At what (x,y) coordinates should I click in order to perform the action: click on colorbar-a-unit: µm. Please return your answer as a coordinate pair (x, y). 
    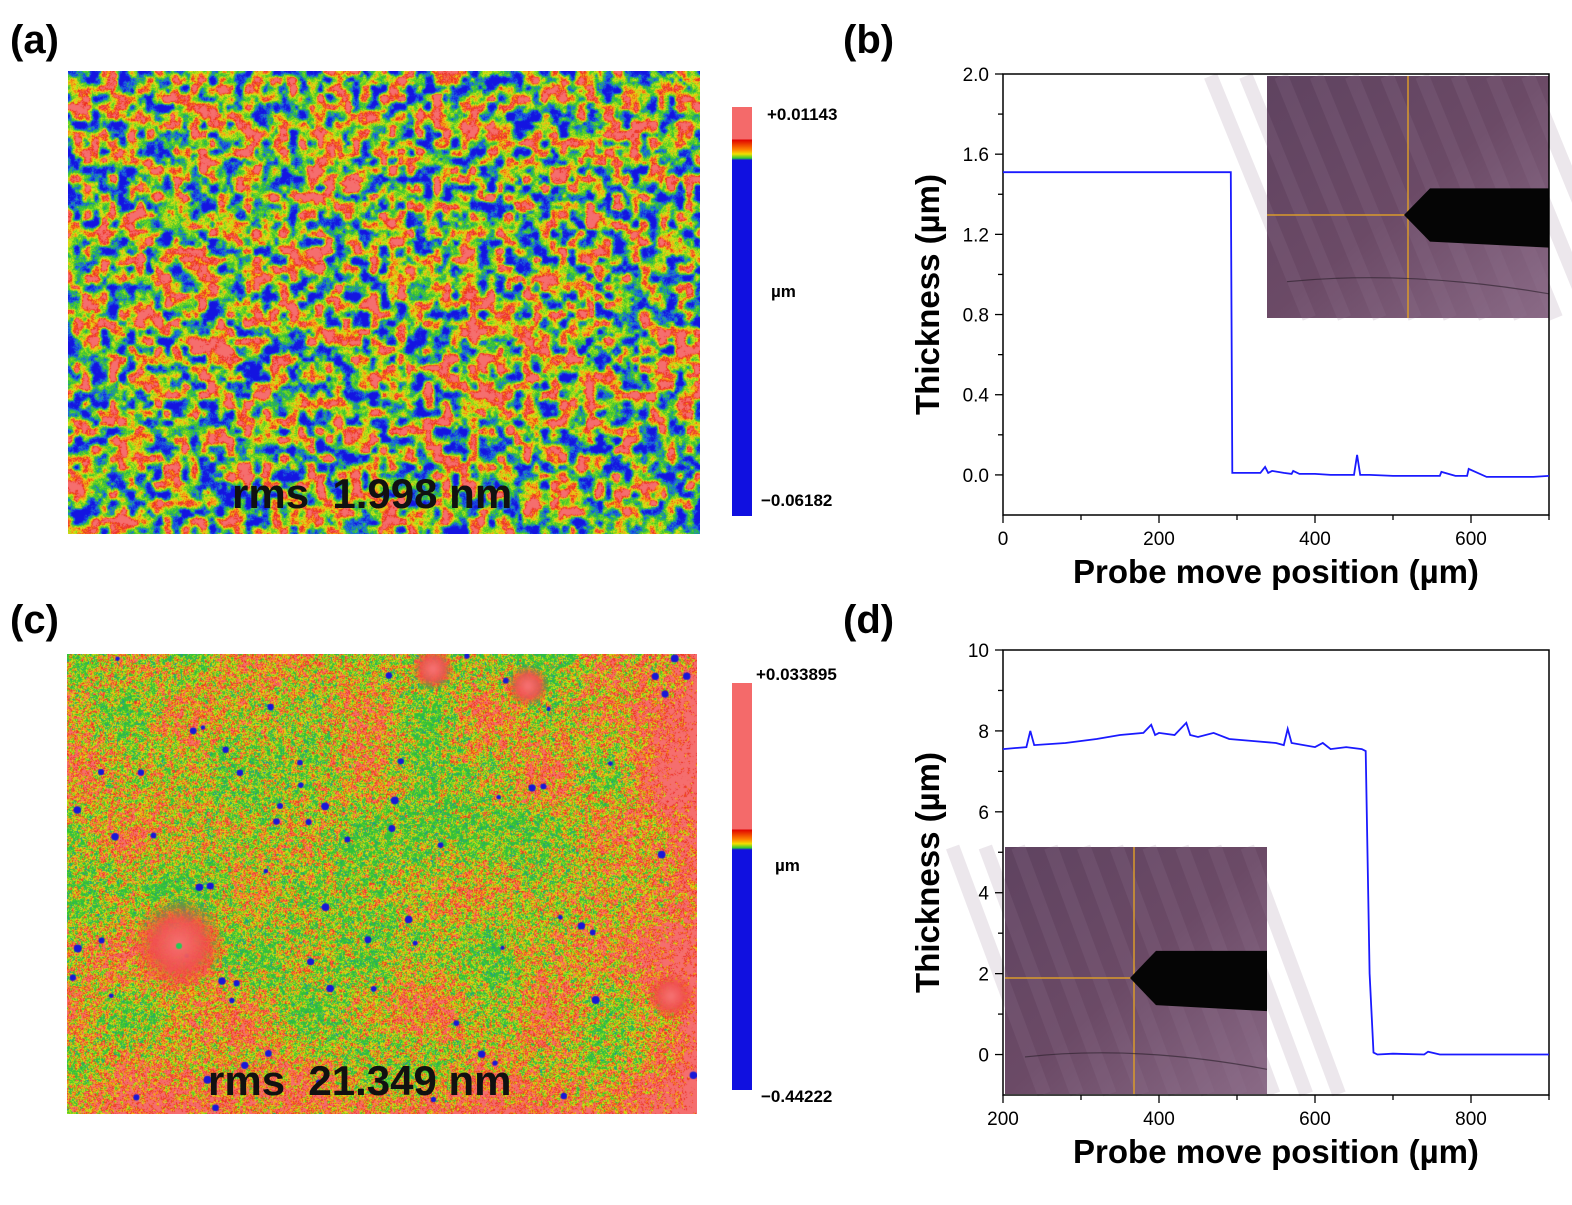
    Looking at the image, I should click on (783, 291).